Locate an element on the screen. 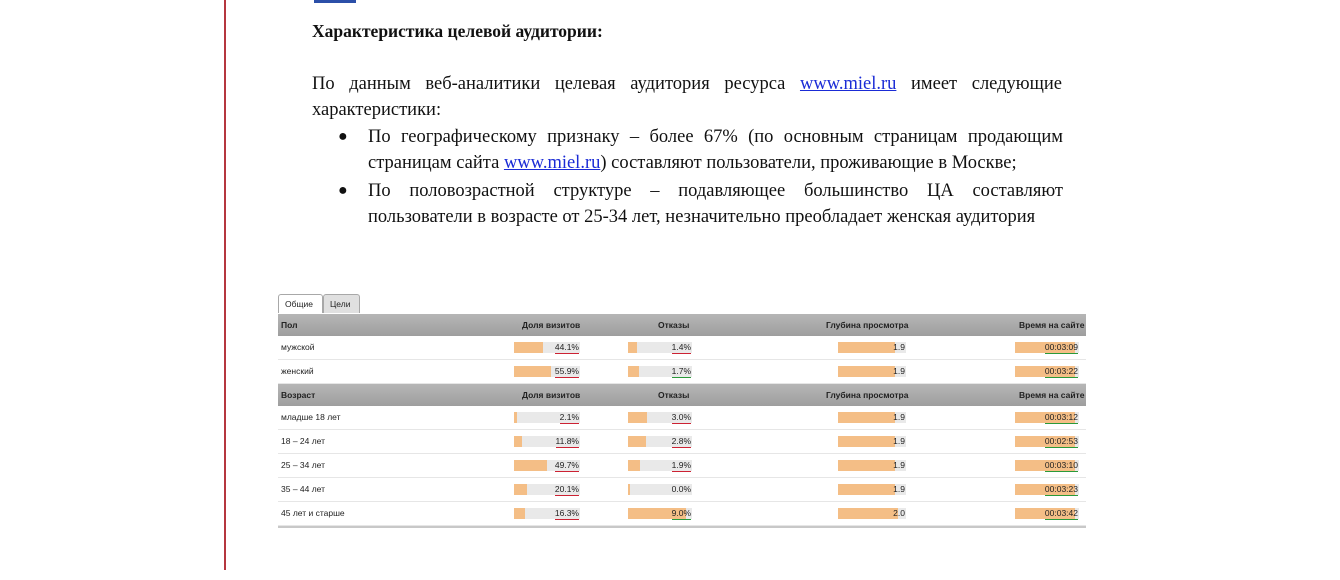 The height and width of the screenshot is (580, 1340). tab-general: Общие is located at coordinates (300, 303).